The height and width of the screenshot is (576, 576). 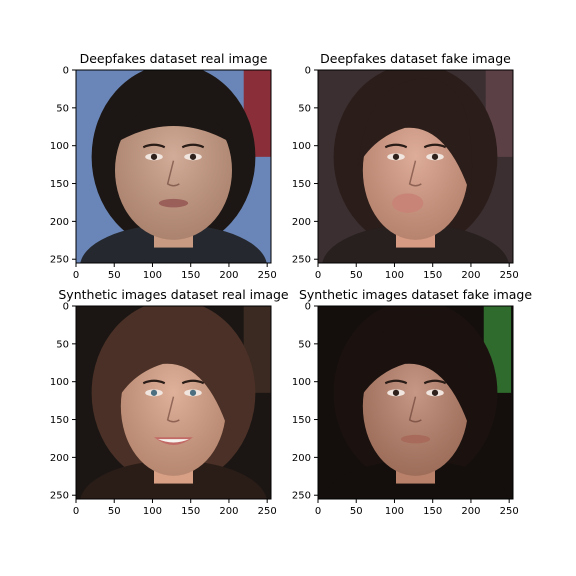 What do you see at coordinates (173, 441) in the screenshot?
I see `teeth` at bounding box center [173, 441].